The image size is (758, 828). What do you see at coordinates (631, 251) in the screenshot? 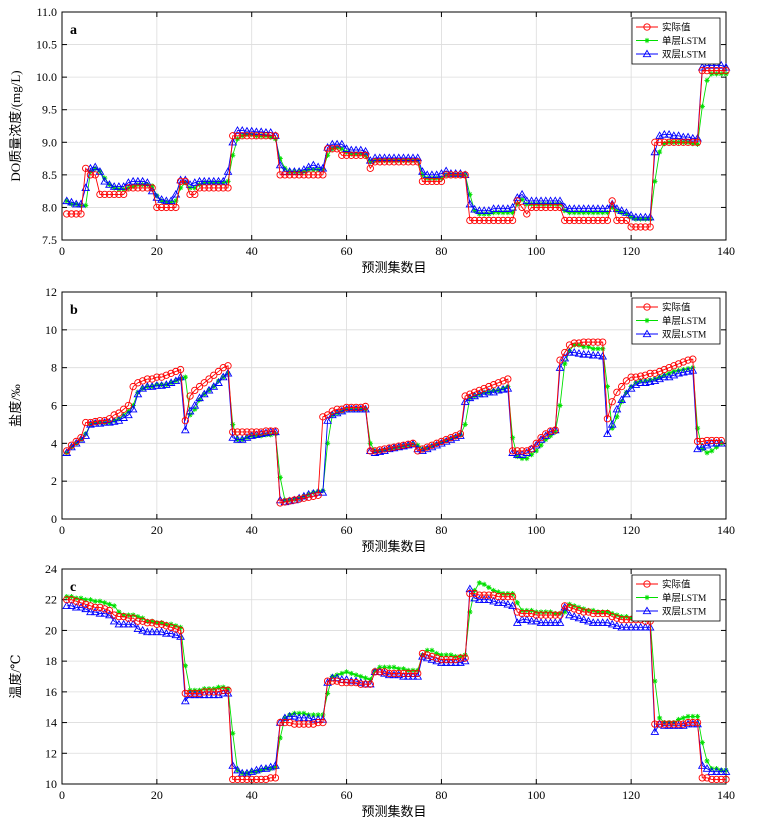
I see `x-tick-label: 120` at bounding box center [631, 251].